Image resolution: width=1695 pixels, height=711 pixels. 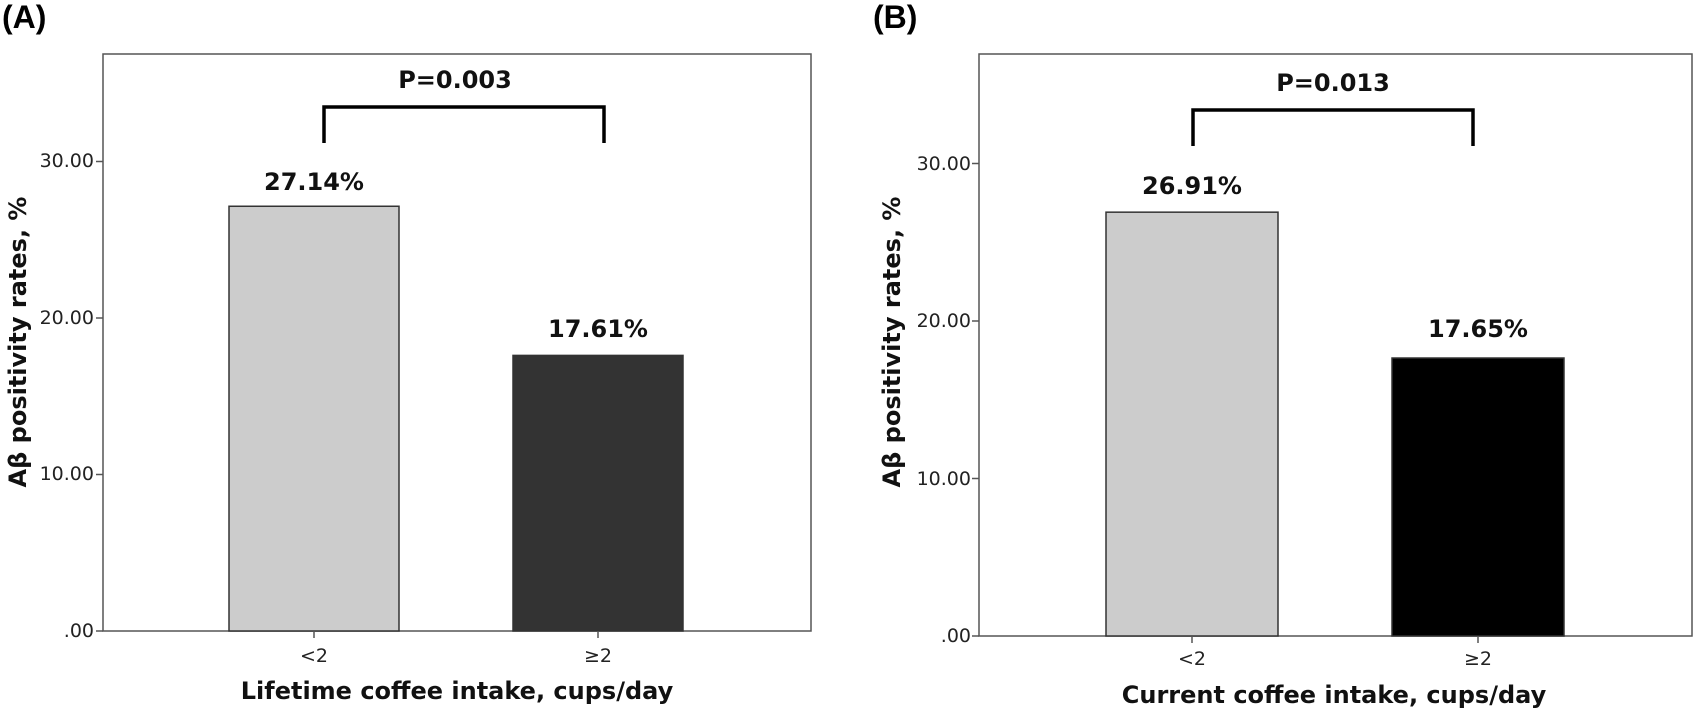 What do you see at coordinates (24, 17) in the screenshot?
I see `panel-a-label: (A)` at bounding box center [24, 17].